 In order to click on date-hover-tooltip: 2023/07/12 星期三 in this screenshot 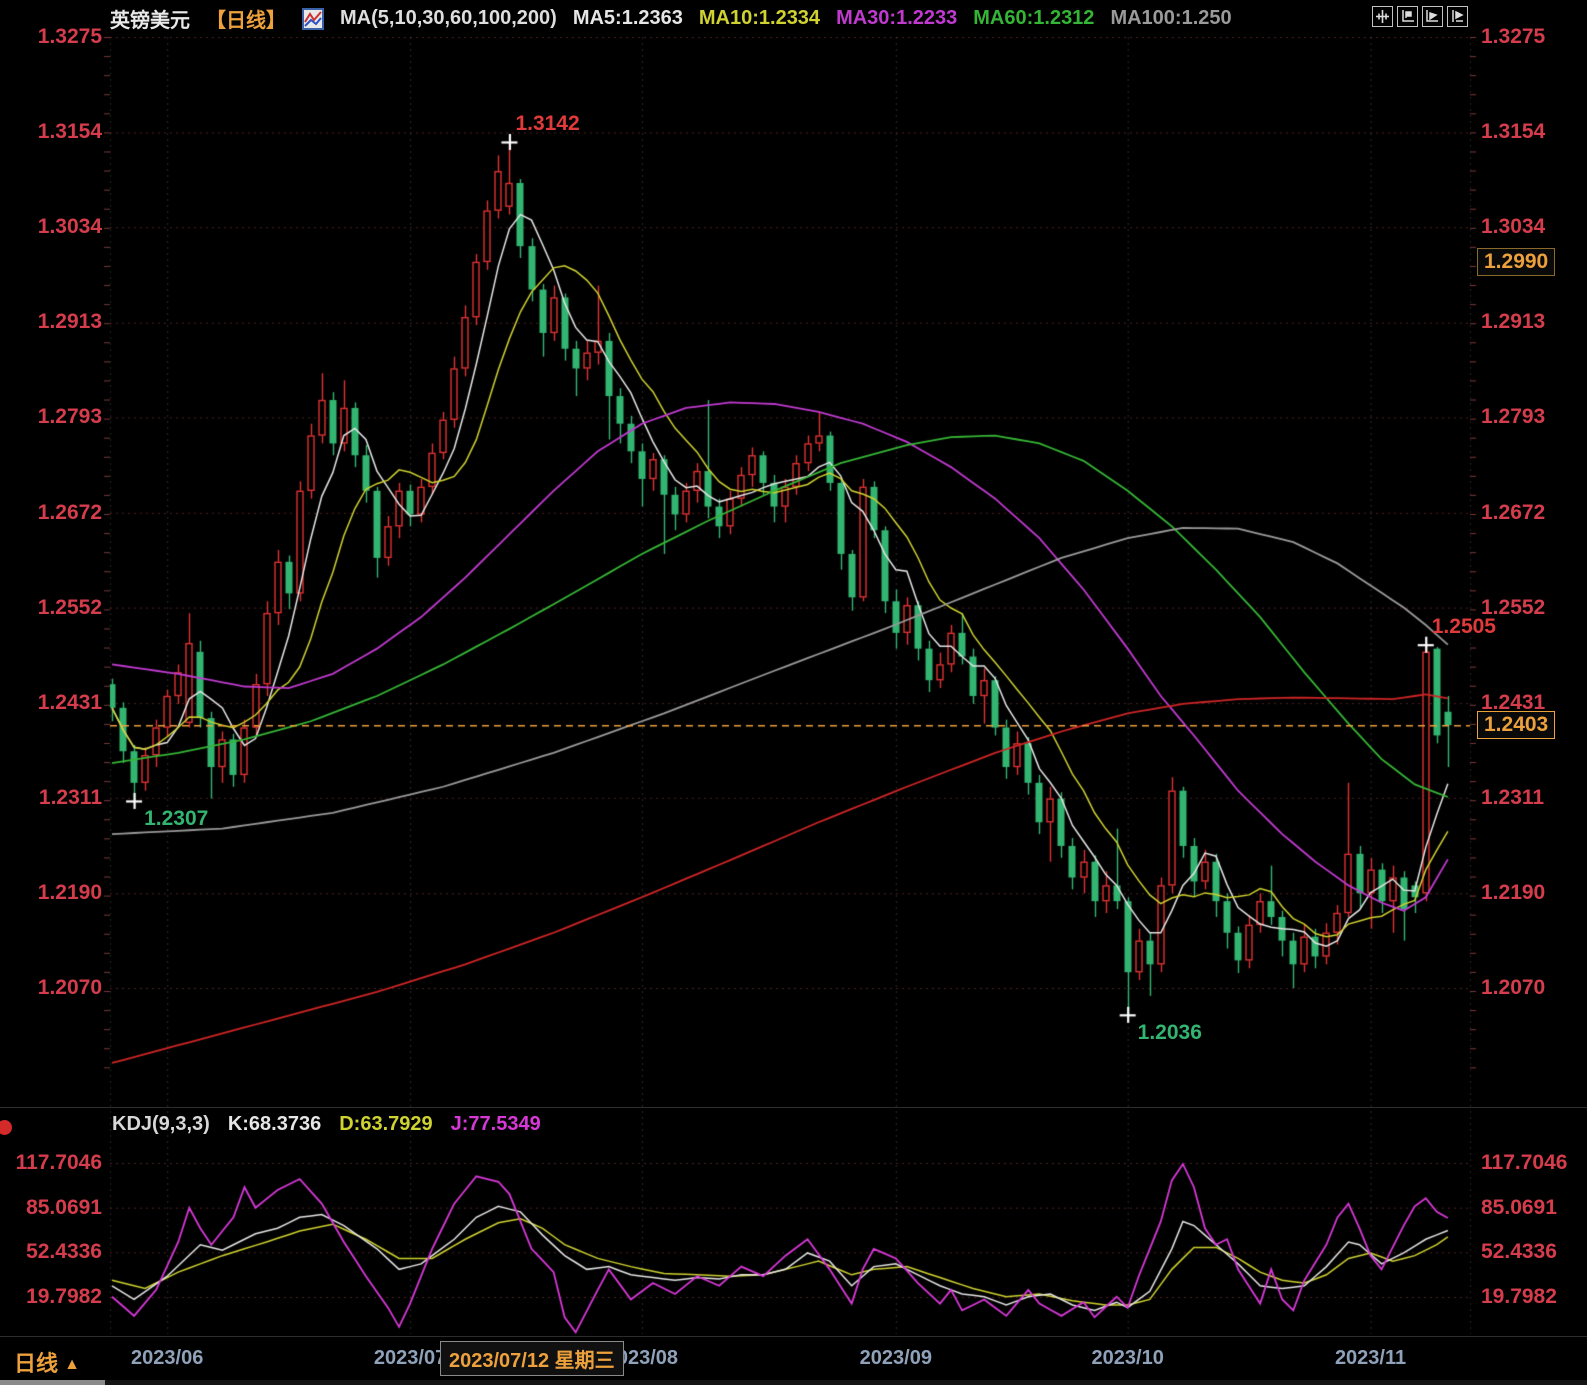, I will do `click(532, 1358)`.